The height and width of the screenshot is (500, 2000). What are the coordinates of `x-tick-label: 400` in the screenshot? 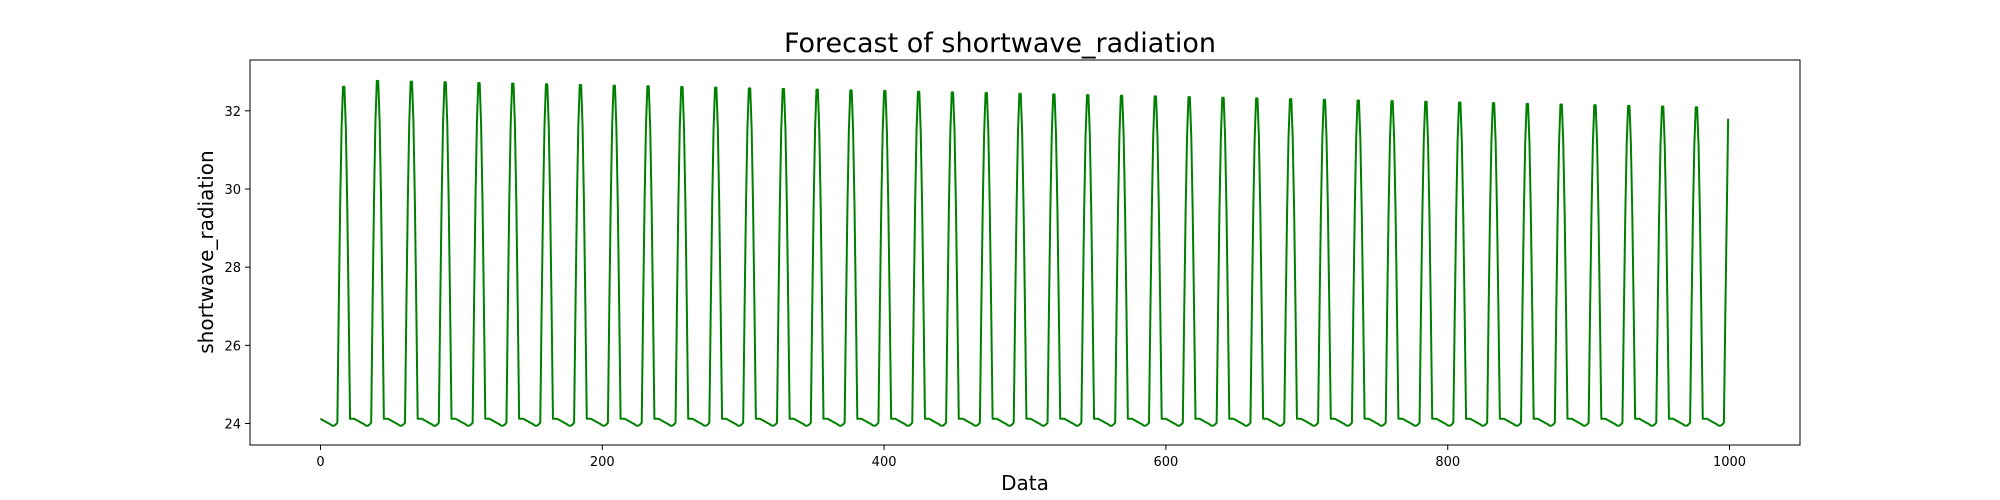 It's located at (884, 462).